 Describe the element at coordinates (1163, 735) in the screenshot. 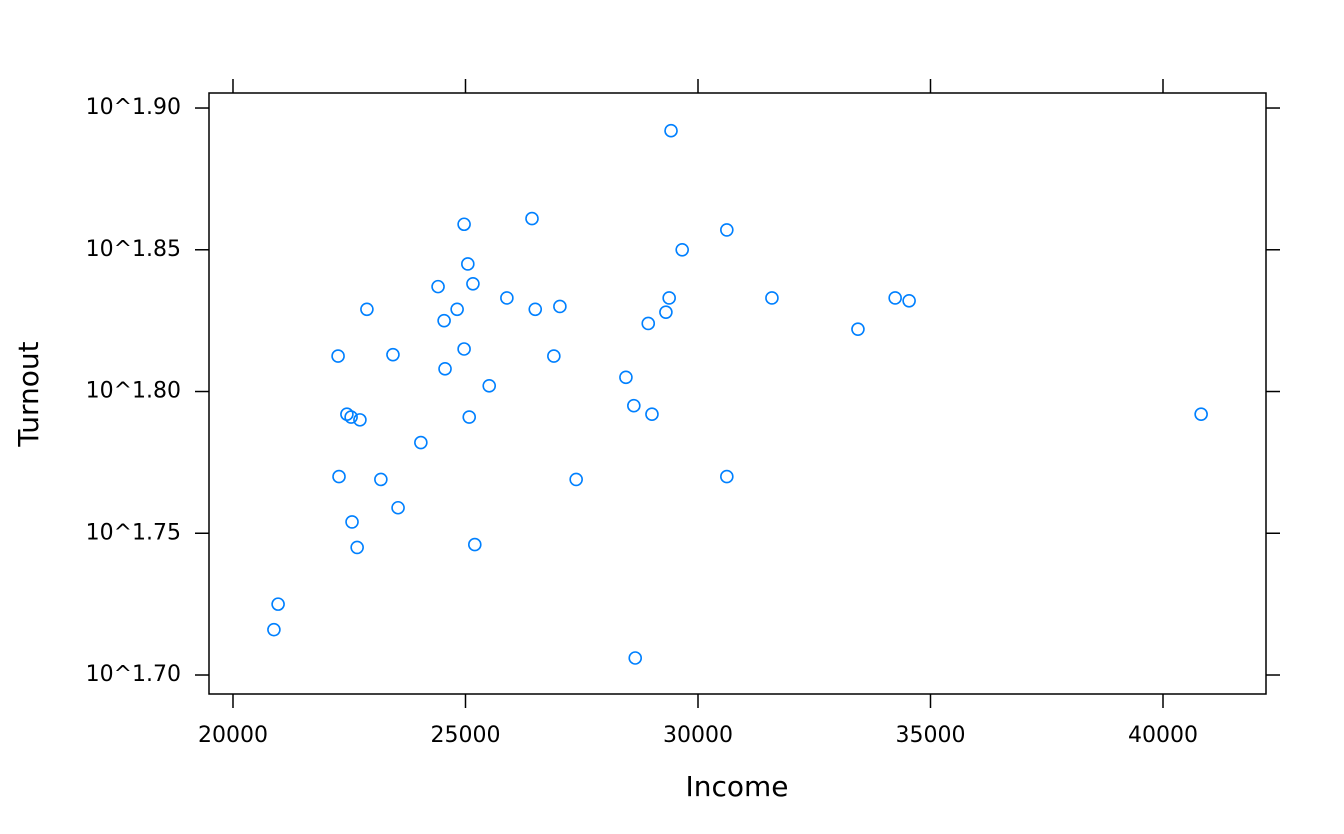

I see `x-tick-label: 40000` at that location.